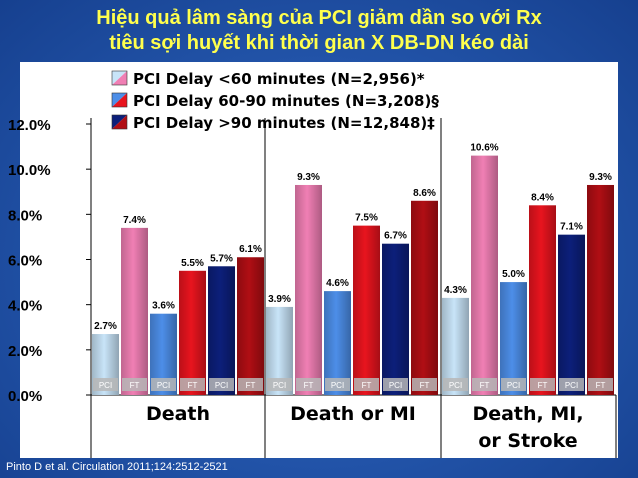 This screenshot has width=638, height=478. What do you see at coordinates (484, 148) in the screenshot?
I see `bar-data-label: 10.6%` at bounding box center [484, 148].